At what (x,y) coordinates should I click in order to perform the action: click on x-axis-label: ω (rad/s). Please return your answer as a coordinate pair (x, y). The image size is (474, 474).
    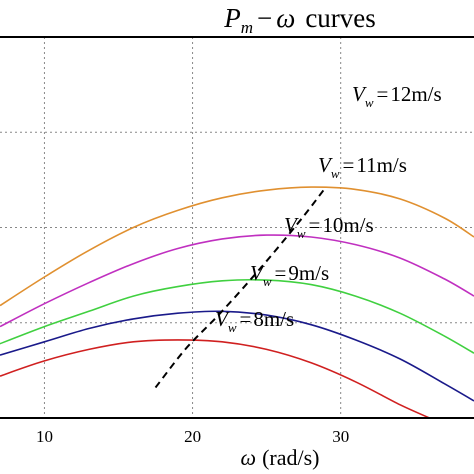
    Looking at the image, I should click on (280, 457).